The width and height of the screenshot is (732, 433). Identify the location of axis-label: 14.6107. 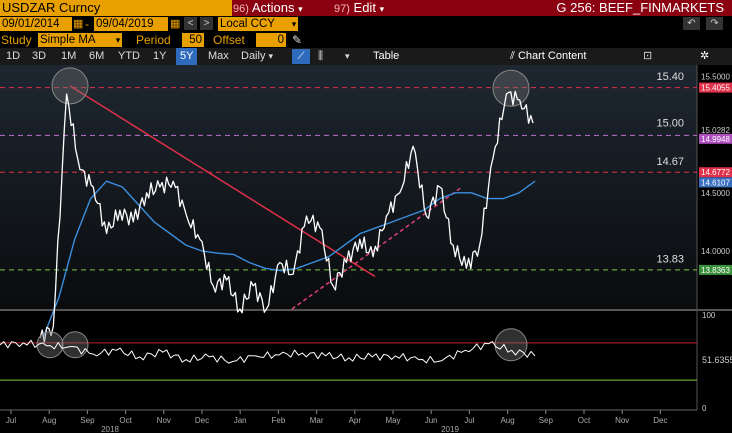
(715, 182).